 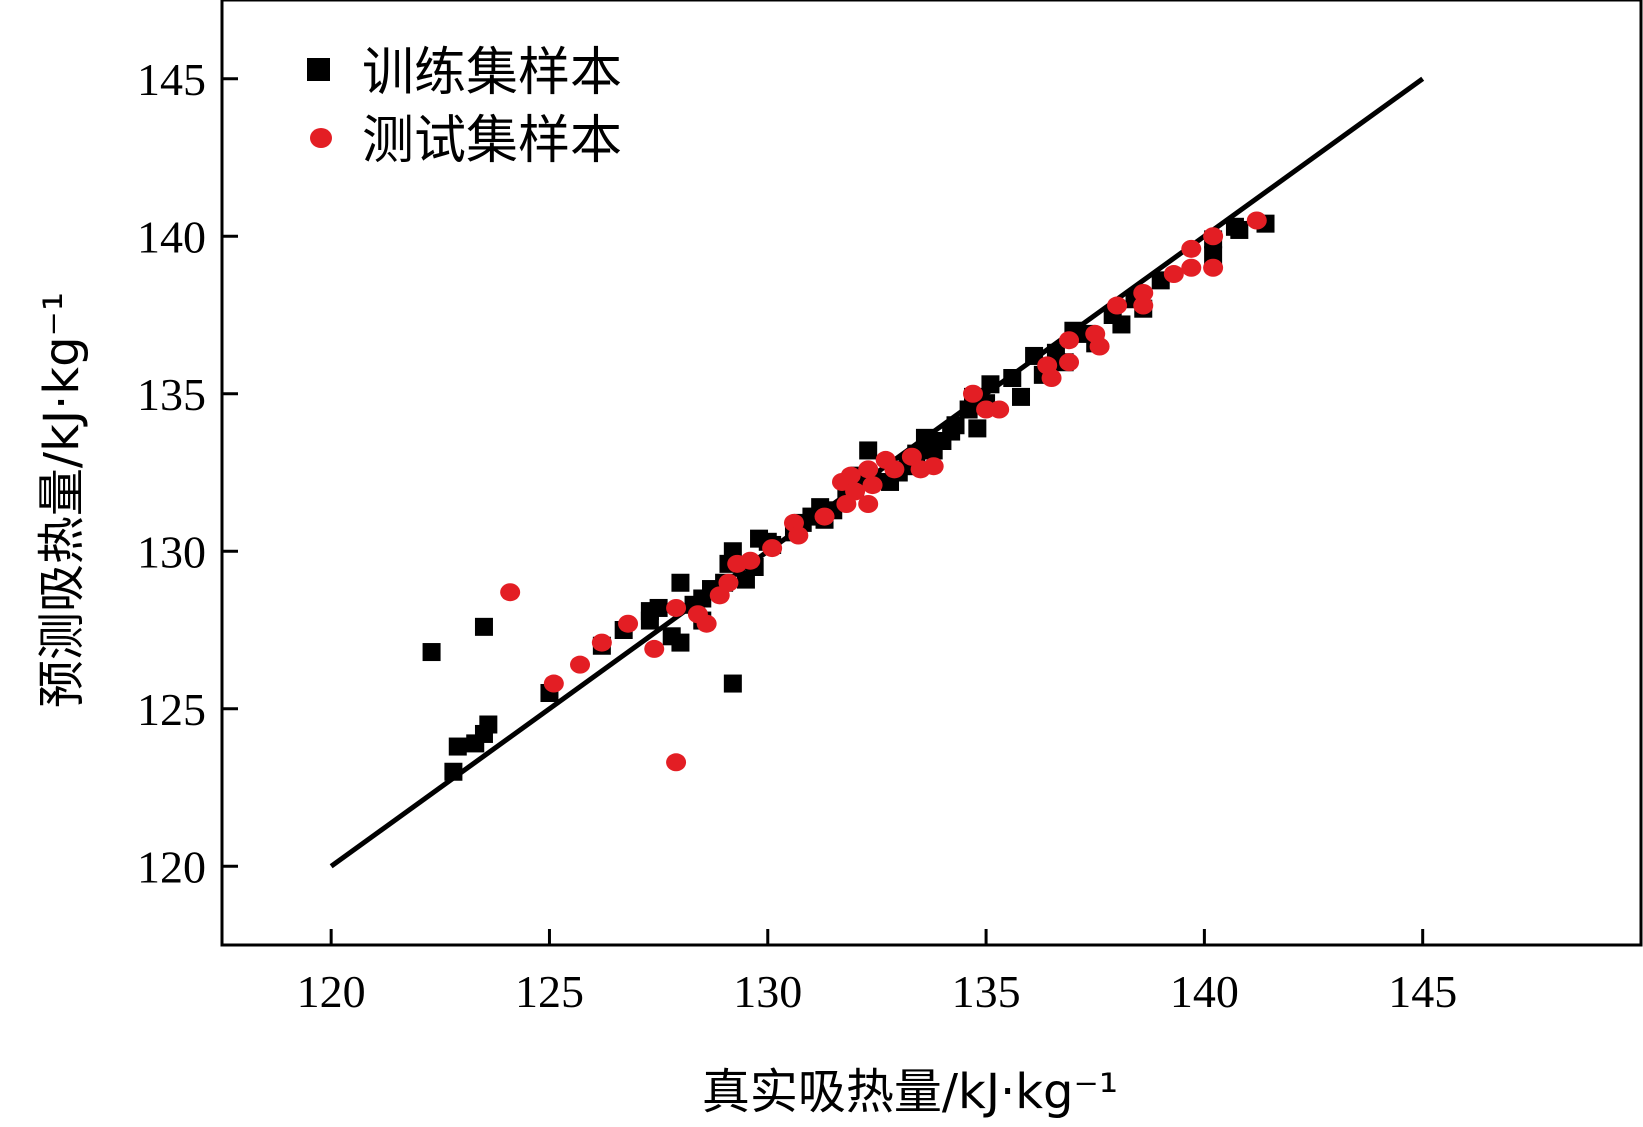 I want to click on legend: 训练集样本 测试集样本, so click(x=464, y=107).